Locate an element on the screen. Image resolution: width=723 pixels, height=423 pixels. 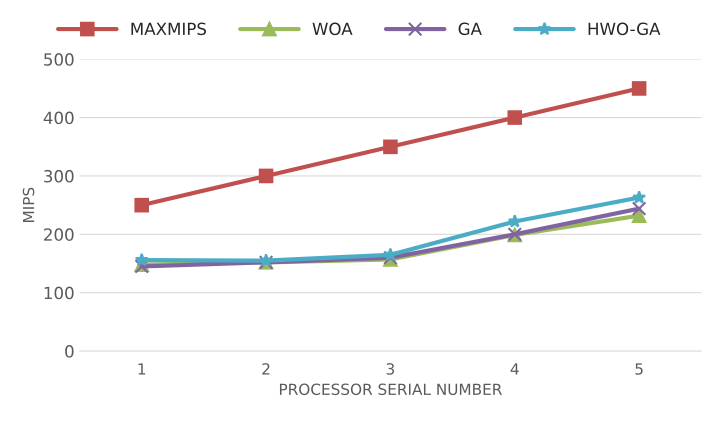
legend-label: MAXMIPS is located at coordinates (168, 29).